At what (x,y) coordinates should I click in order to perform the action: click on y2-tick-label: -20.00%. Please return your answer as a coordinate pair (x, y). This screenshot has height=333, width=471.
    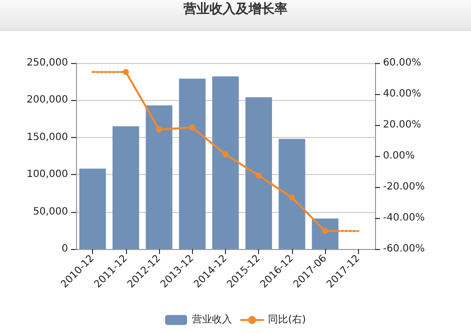
    Looking at the image, I should click on (404, 187).